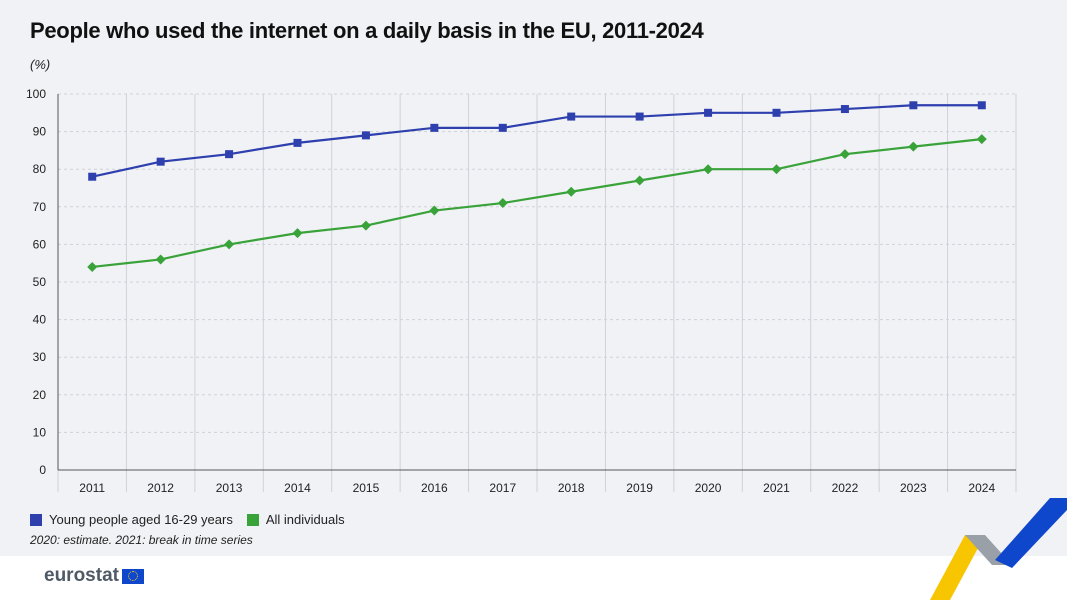 The width and height of the screenshot is (1067, 600). Describe the element at coordinates (36, 94) in the screenshot. I see `y-tick-label-100: 100` at that location.